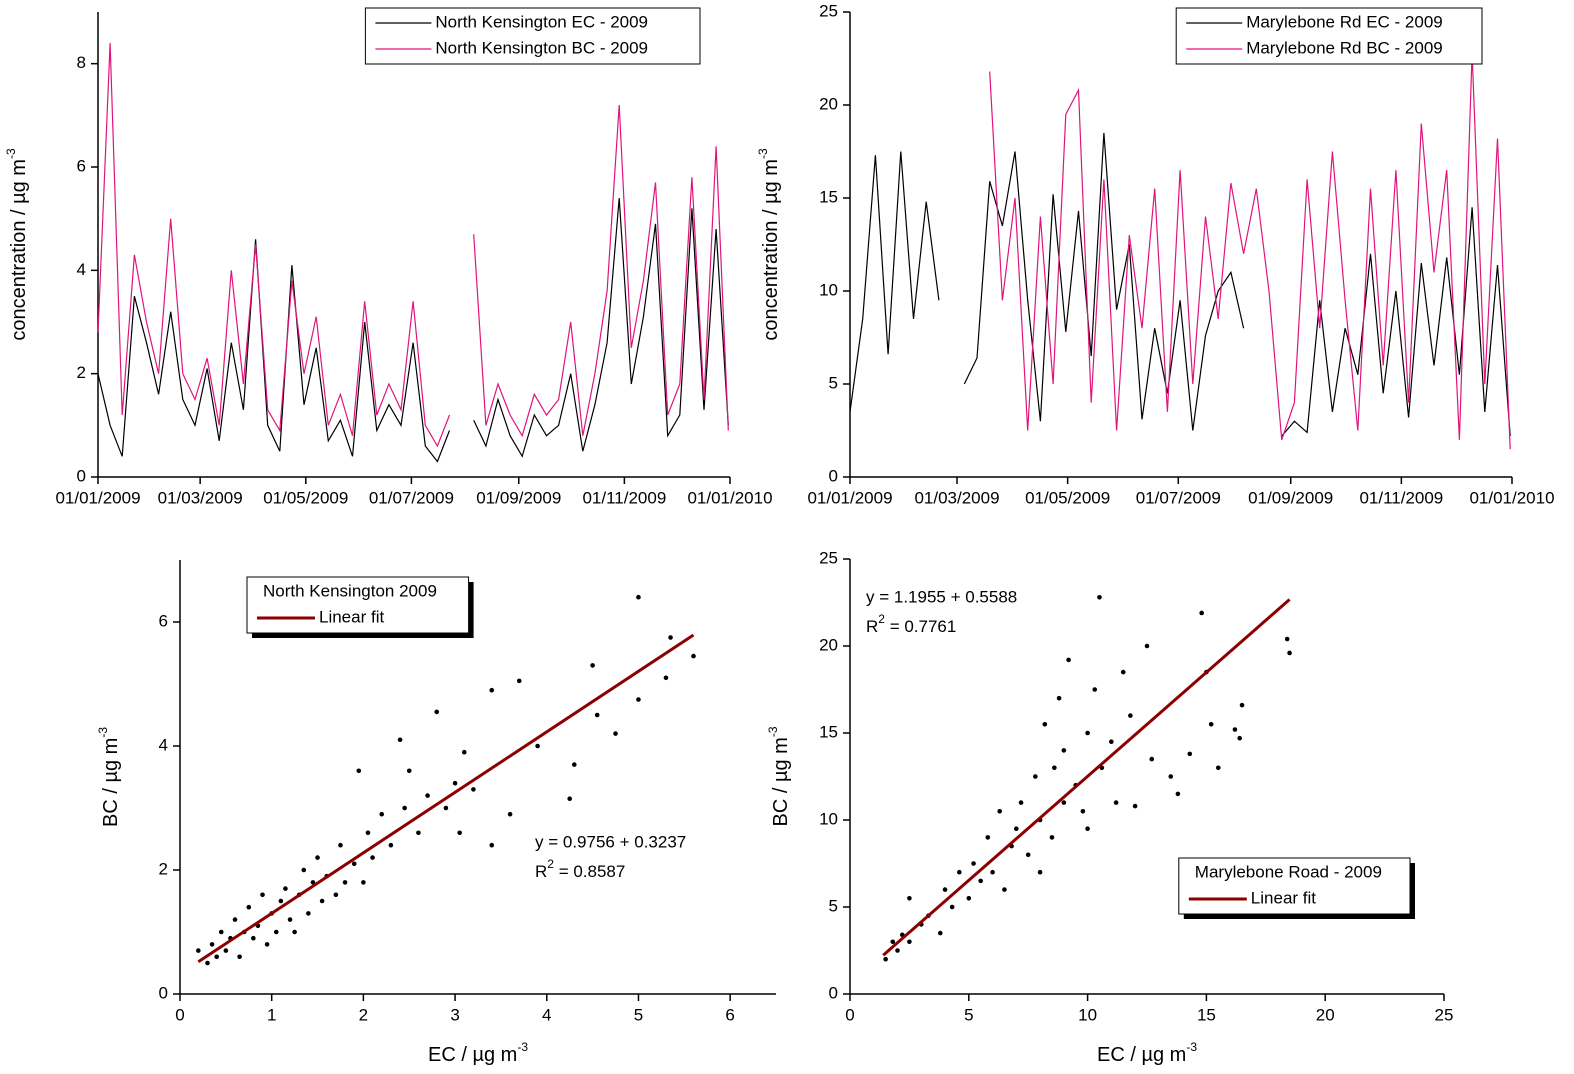 This screenshot has height=1074, width=1574. Describe the element at coordinates (1178, 497) in the screenshot. I see `x-tick-label: 01/07/2009` at that location.